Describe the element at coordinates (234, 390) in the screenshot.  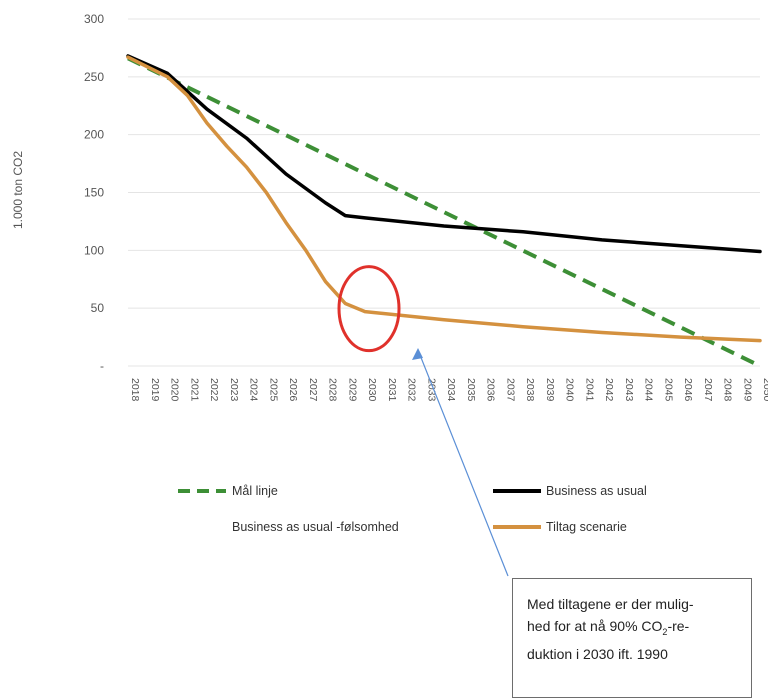
I see `x-tick-label: 2023` at that location.